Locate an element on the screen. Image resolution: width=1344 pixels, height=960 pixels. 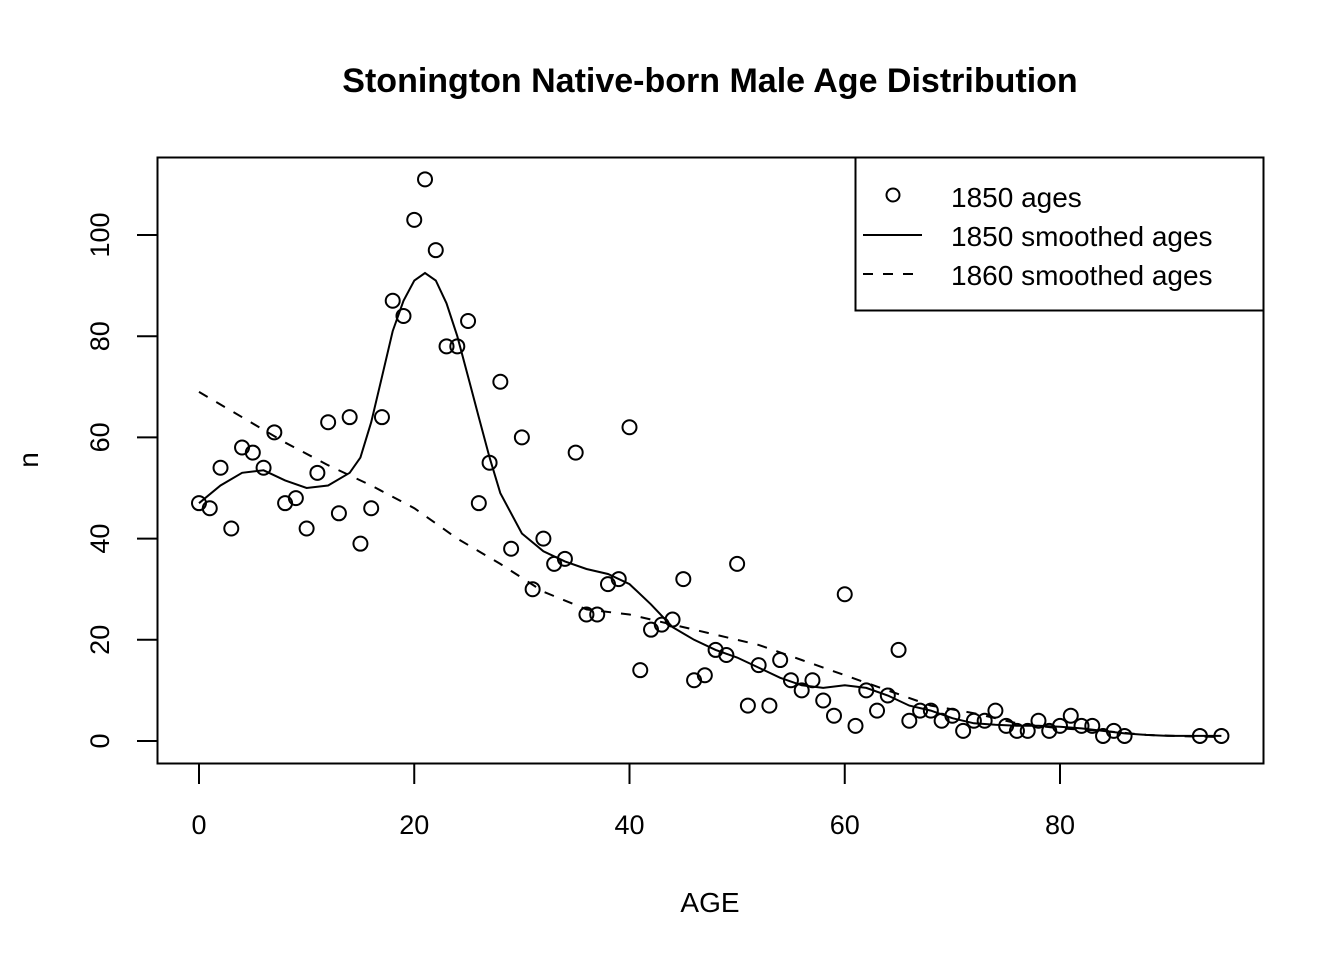
x-tick-label: 0 is located at coordinates (198, 825).